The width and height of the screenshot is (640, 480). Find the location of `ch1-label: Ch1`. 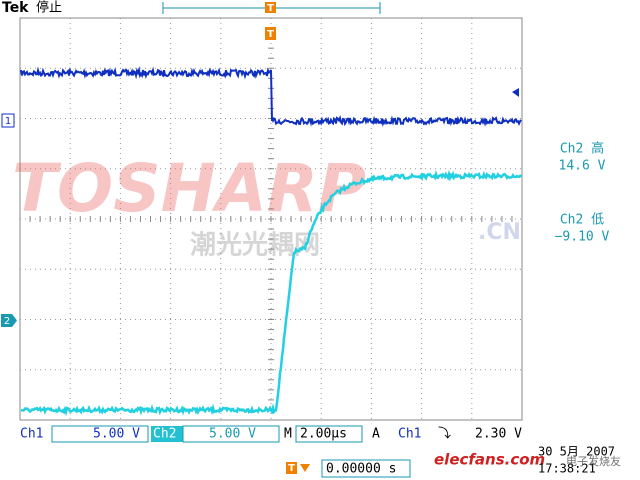

ch1-label: Ch1 is located at coordinates (31, 434).